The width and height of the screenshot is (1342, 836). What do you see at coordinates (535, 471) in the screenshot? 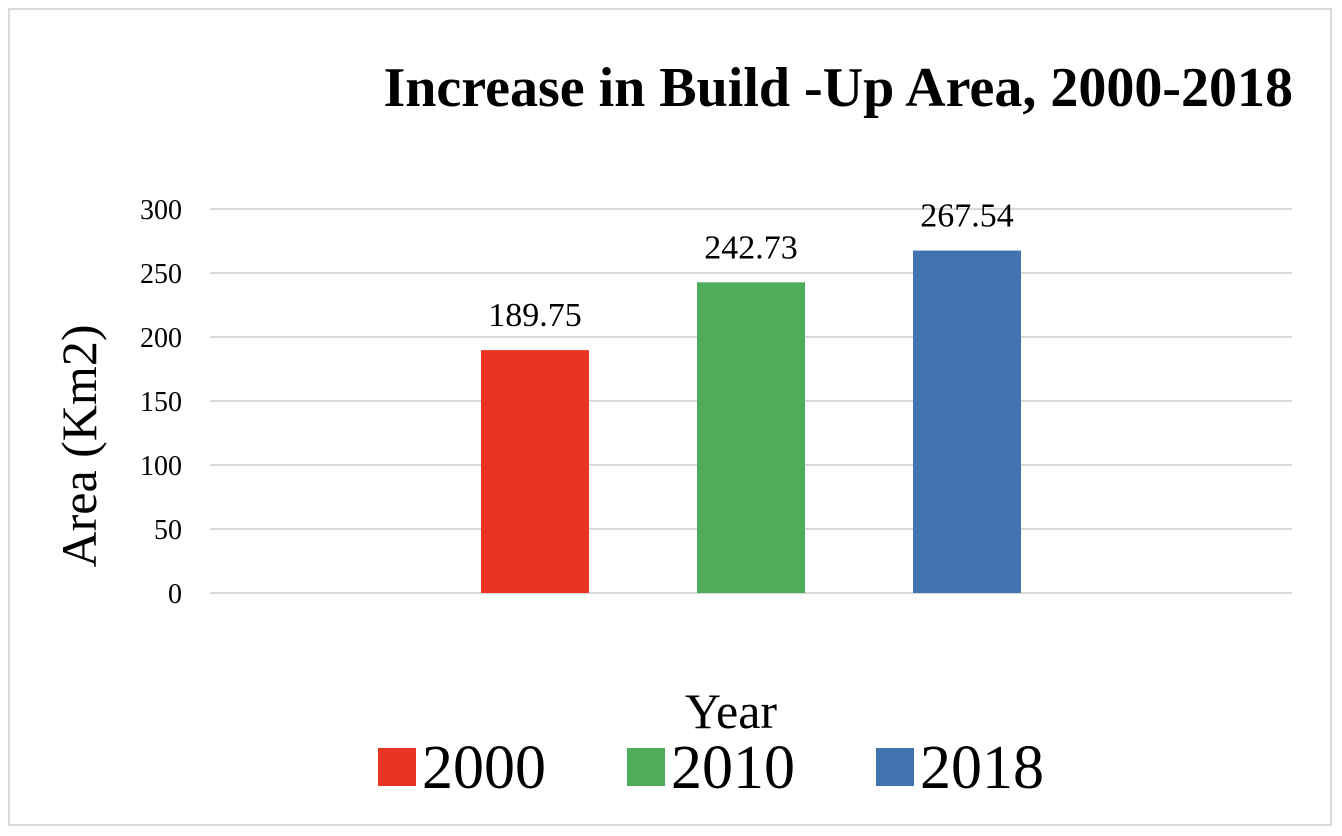
I see `bar-2000` at bounding box center [535, 471].